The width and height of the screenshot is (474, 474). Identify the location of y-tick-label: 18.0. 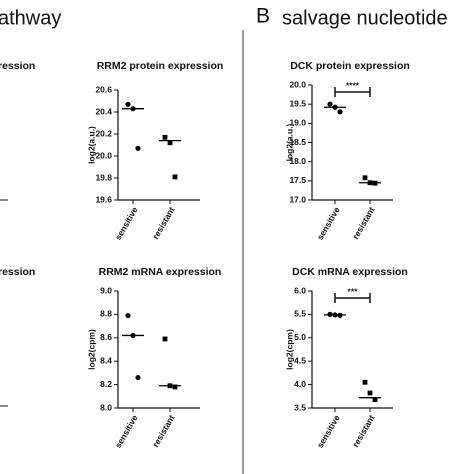
(297, 161).